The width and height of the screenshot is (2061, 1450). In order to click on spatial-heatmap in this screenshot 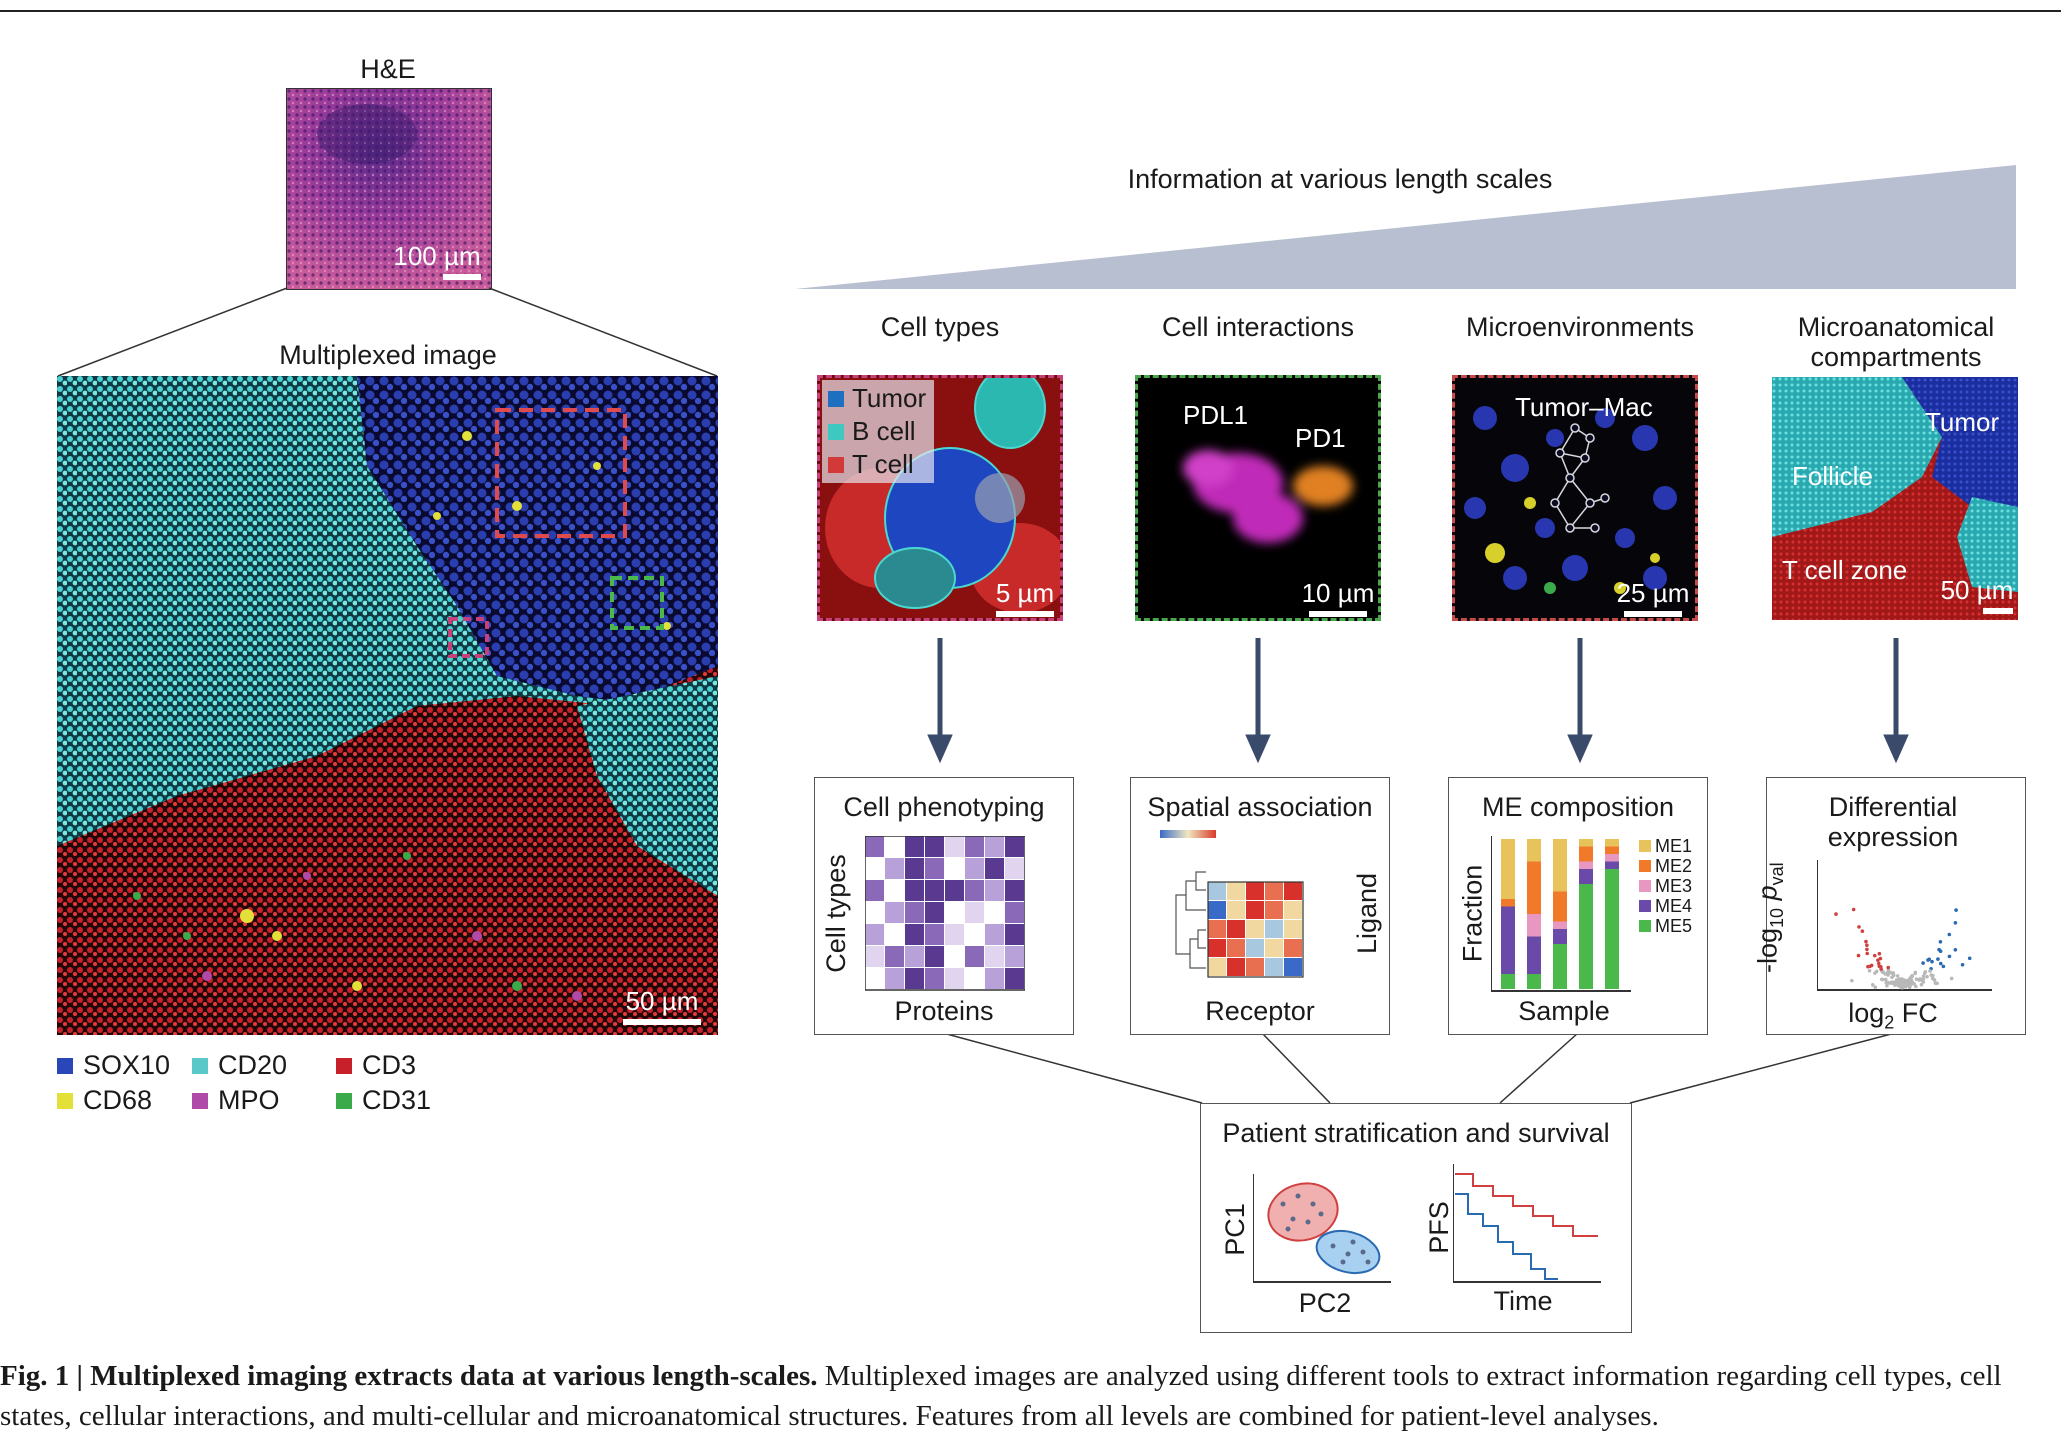, I will do `click(1232, 904)`.